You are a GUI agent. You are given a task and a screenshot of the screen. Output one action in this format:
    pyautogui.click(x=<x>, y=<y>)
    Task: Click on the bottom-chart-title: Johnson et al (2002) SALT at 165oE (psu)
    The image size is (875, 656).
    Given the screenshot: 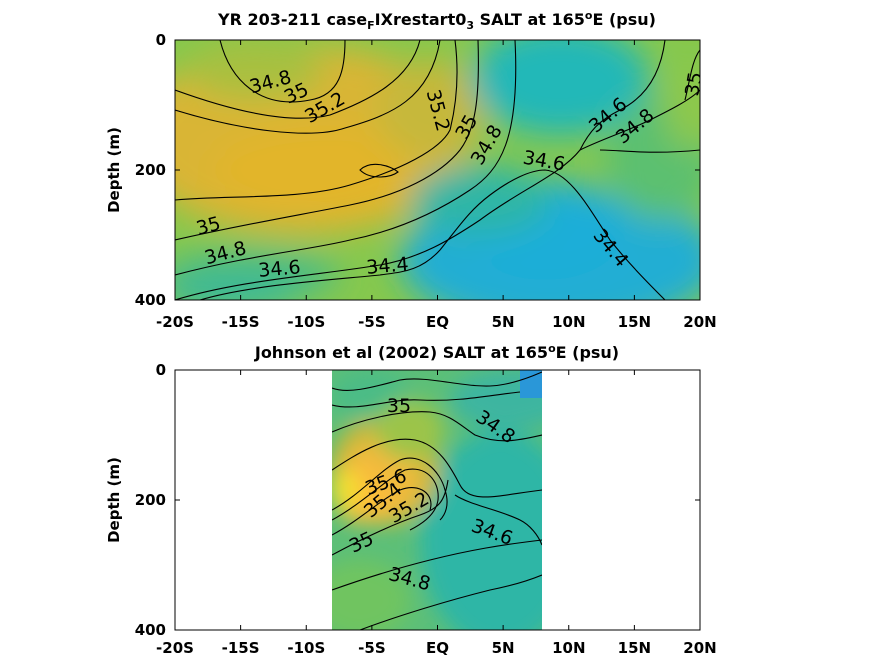 What is the action you would take?
    pyautogui.click(x=436, y=352)
    